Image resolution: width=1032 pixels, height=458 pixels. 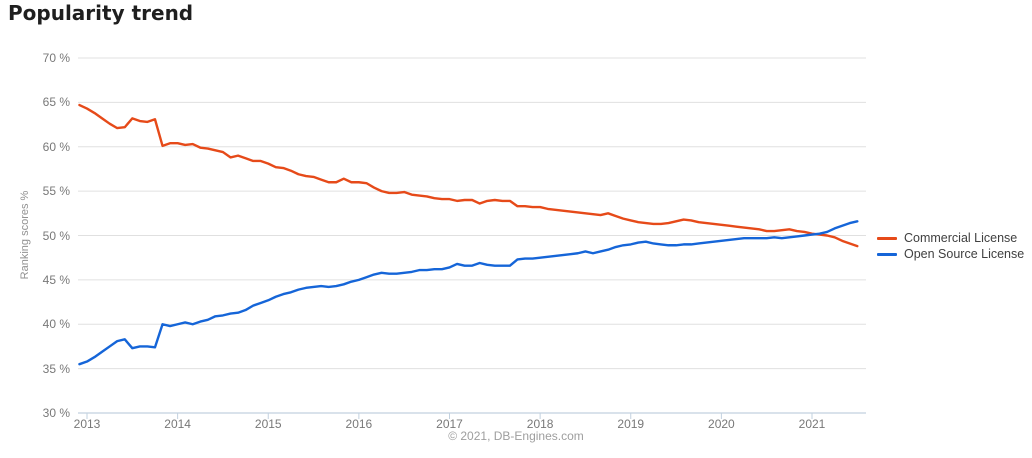 I want to click on x-tick-label: 2021, so click(x=812, y=424).